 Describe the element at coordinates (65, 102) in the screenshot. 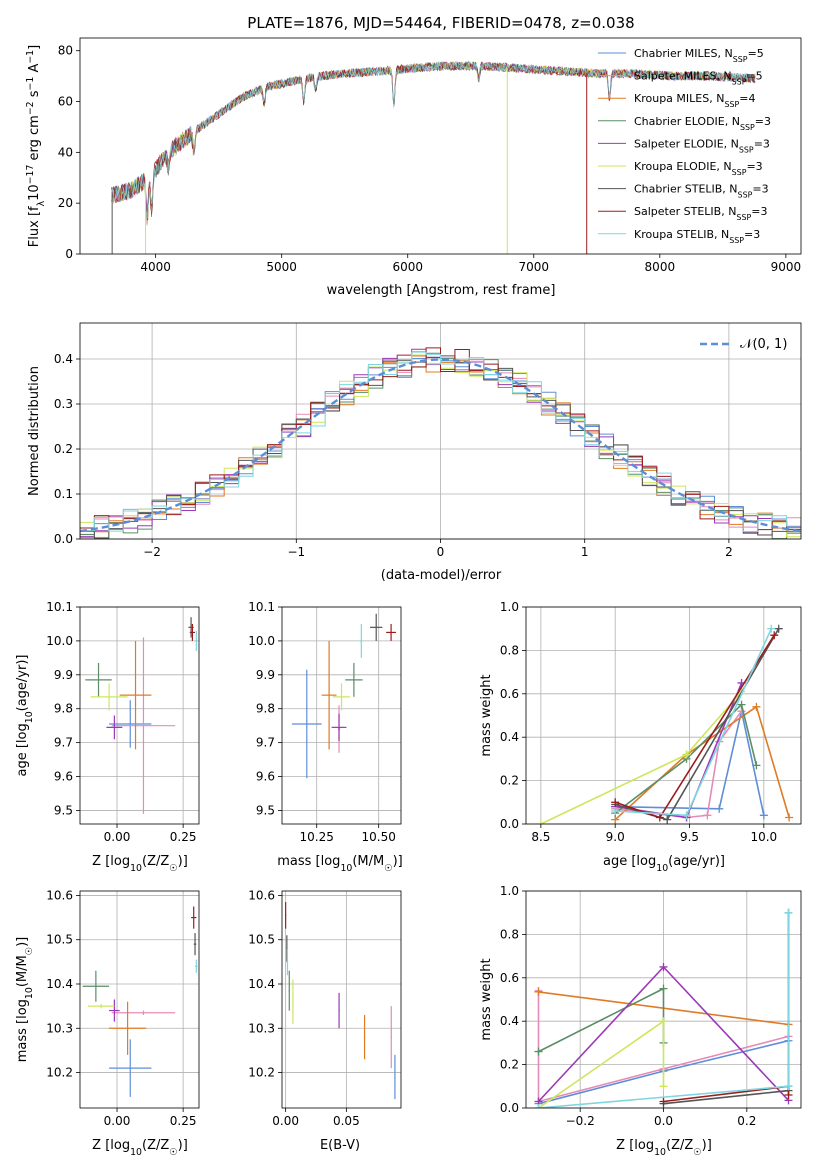

I see `y-tick-label: 60` at that location.